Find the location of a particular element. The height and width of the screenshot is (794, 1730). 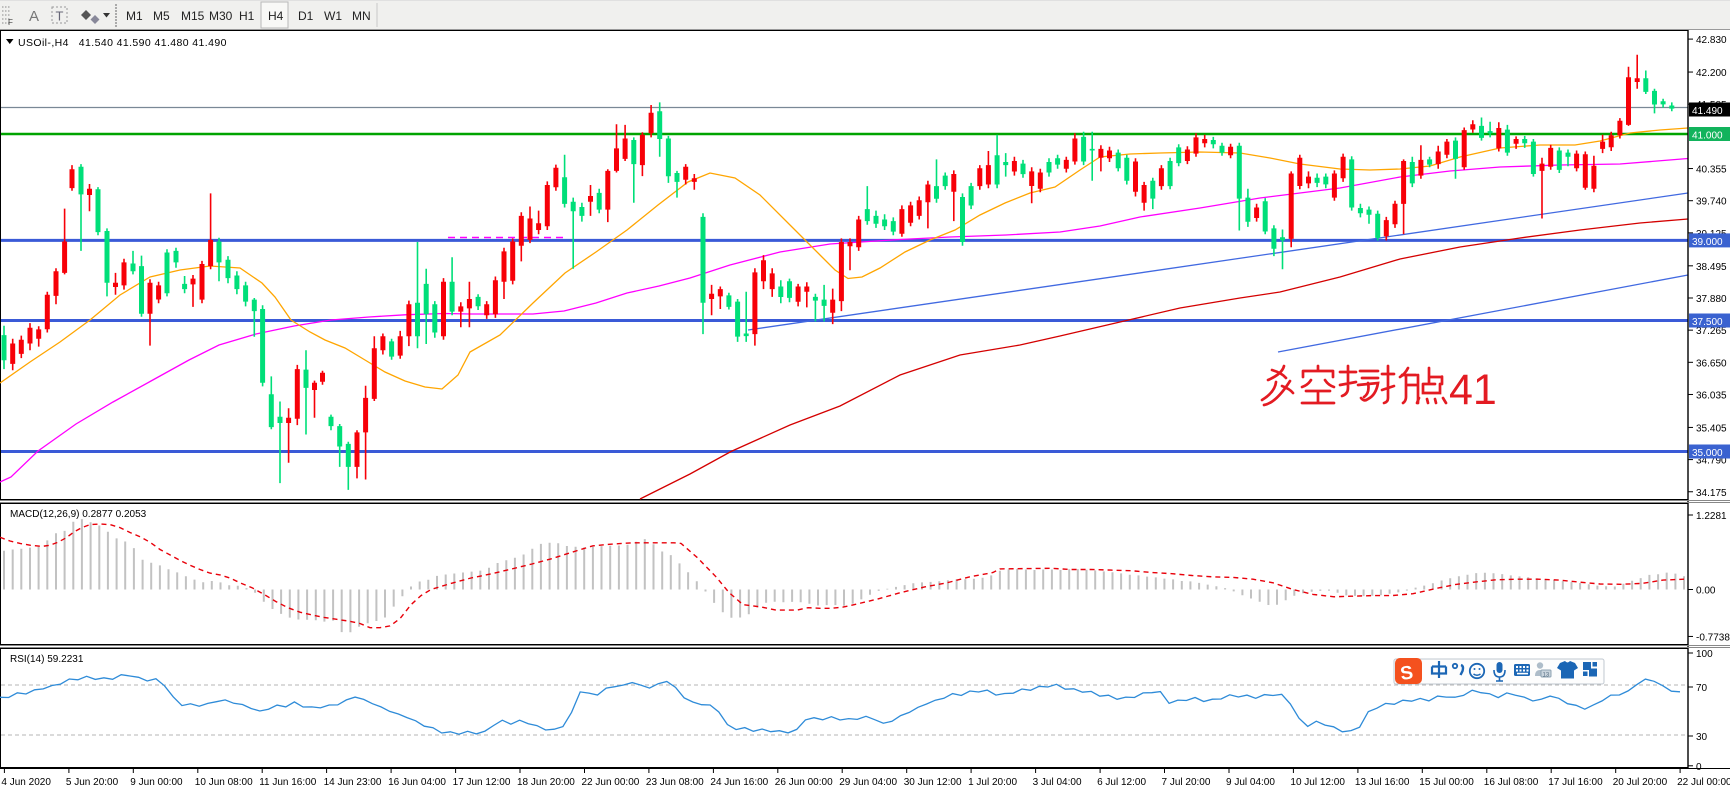

svg-text: 17 Jul 16:00 is located at coordinates (1575, 782).